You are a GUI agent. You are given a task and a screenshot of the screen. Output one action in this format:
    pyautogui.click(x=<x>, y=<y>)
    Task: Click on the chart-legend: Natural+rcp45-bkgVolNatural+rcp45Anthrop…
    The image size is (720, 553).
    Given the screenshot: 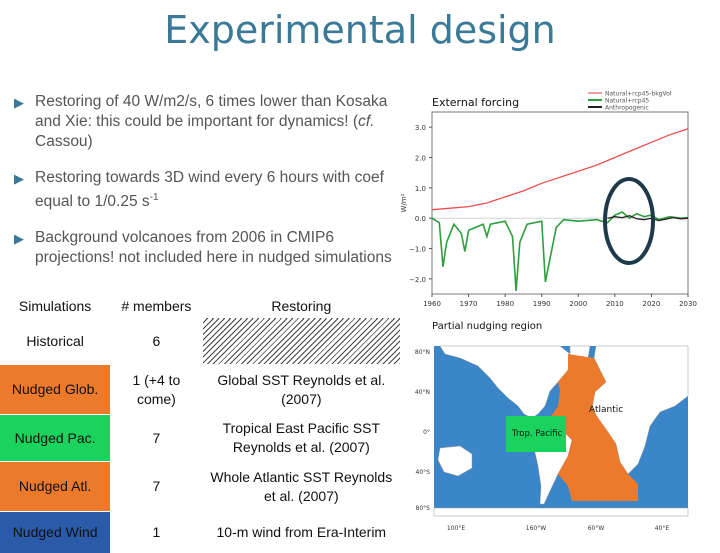 What is the action you would take?
    pyautogui.click(x=630, y=101)
    